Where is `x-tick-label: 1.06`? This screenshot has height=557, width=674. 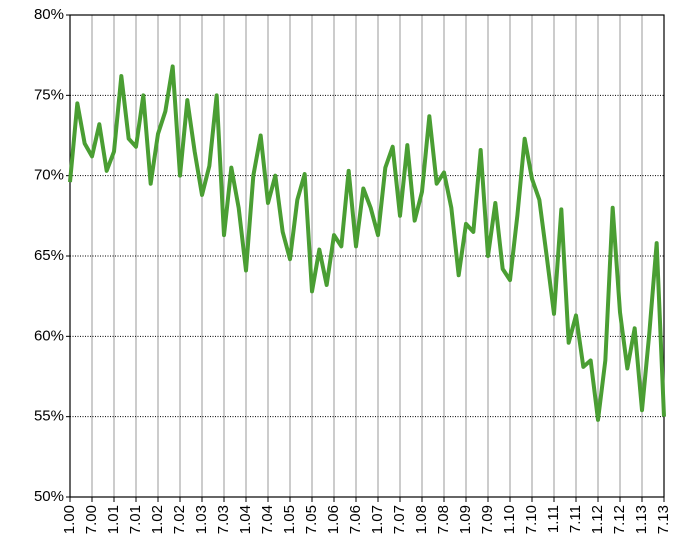
x-tick-label: 1.06 is located at coordinates (333, 519).